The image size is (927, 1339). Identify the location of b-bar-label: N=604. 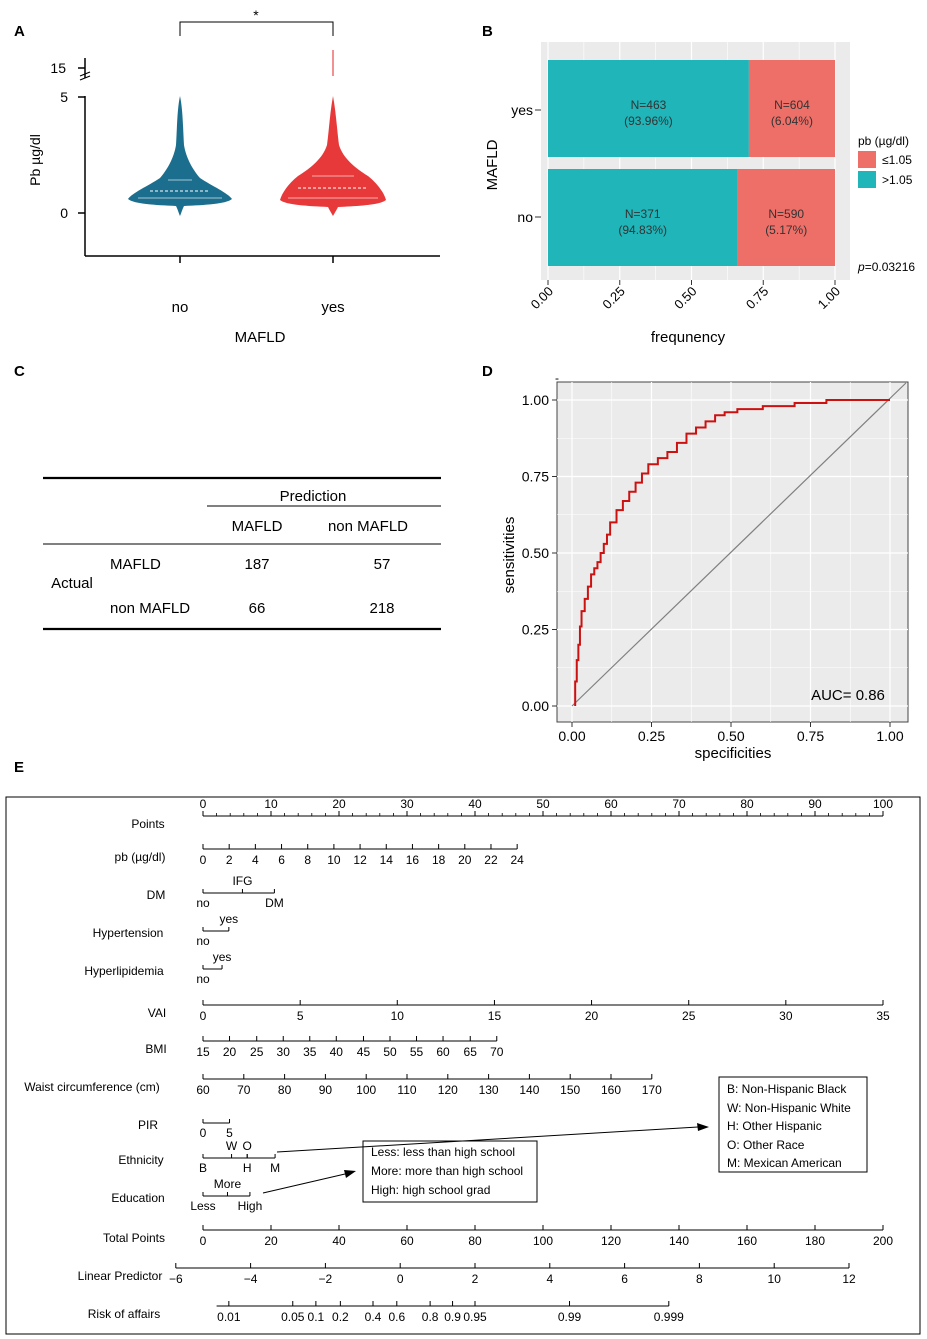
(792, 105).